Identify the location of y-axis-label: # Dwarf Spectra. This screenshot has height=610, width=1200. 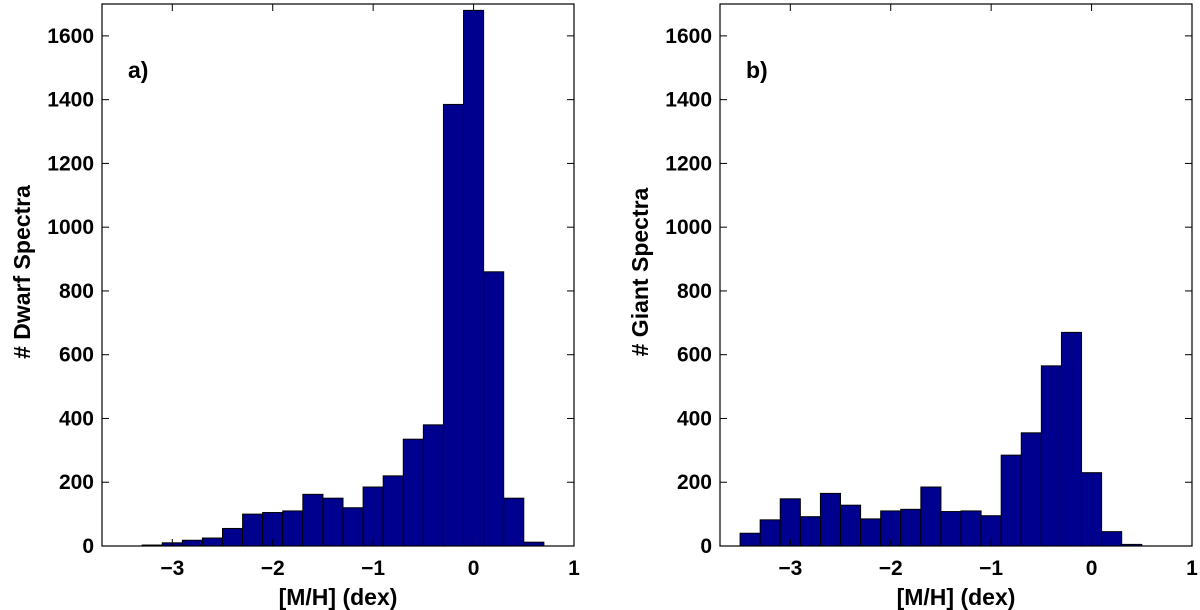
(22, 272).